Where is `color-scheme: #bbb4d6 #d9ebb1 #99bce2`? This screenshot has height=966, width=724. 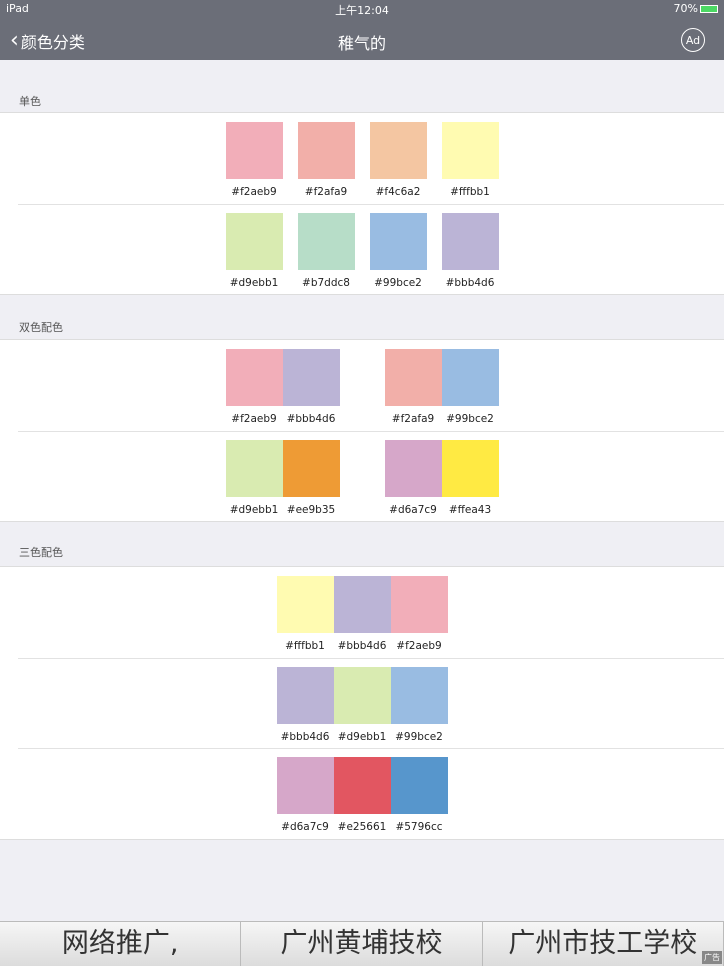
color-scheme: #bbb4d6 #d9ebb1 #99bce2 is located at coordinates (362, 707).